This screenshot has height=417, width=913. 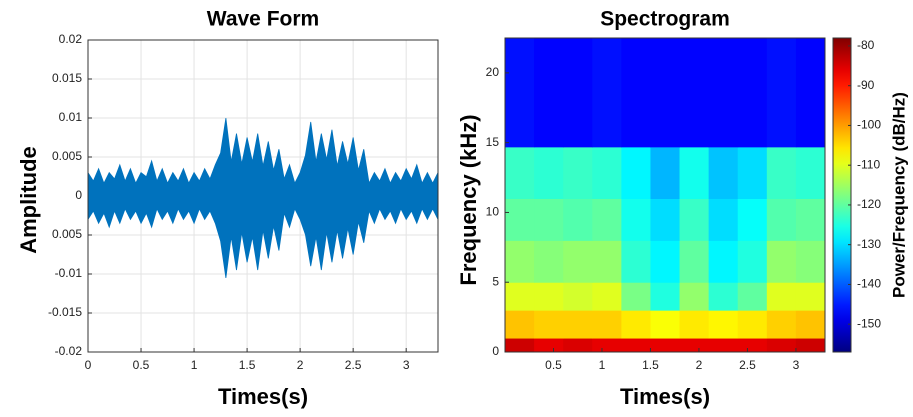 I want to click on y-tick-label: 0.01, so click(x=71, y=117).